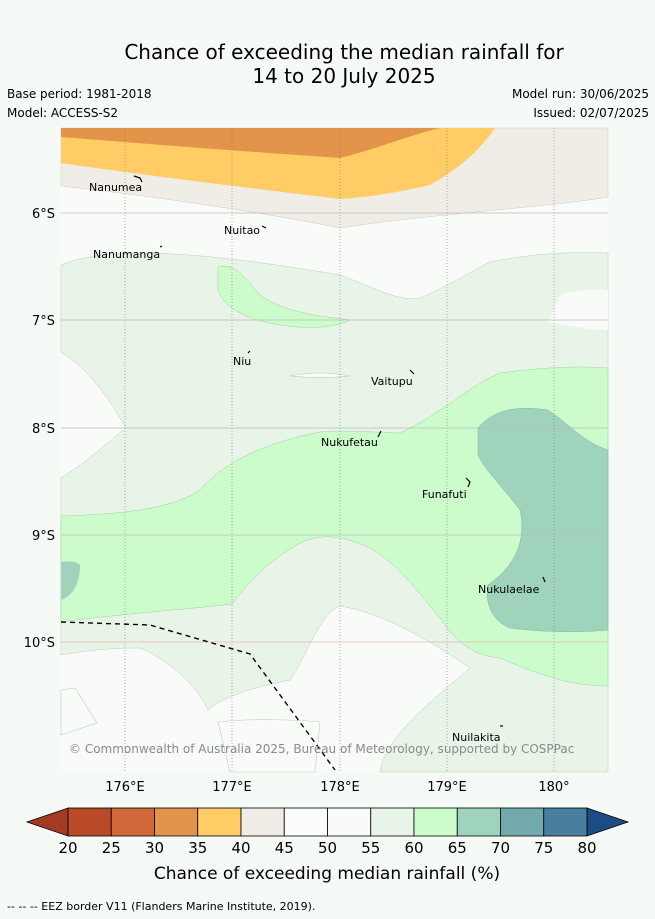 The image size is (655, 919). Describe the element at coordinates (63, 113) in the screenshot. I see `model-name: Model: ACCESS-S2` at that location.